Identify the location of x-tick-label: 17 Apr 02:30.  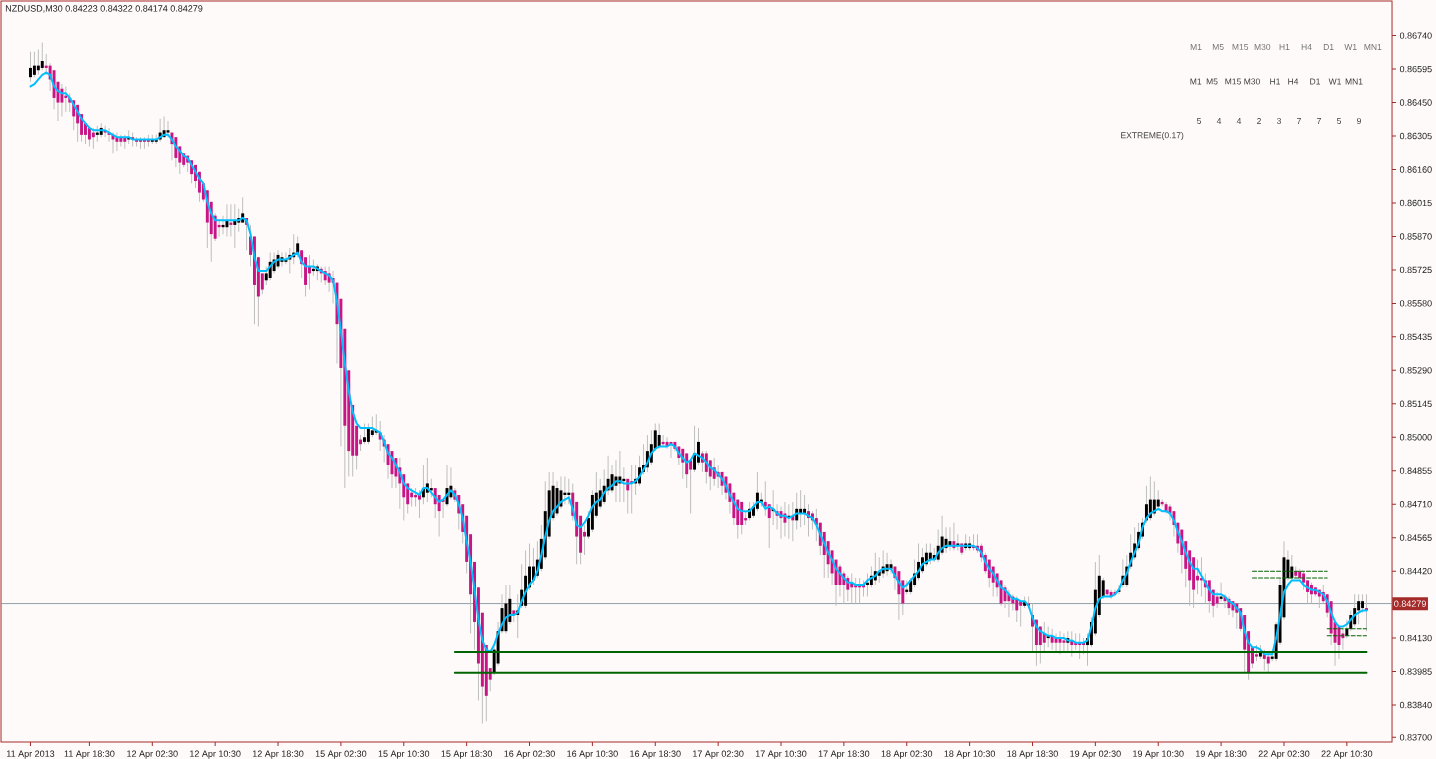
(718, 754).